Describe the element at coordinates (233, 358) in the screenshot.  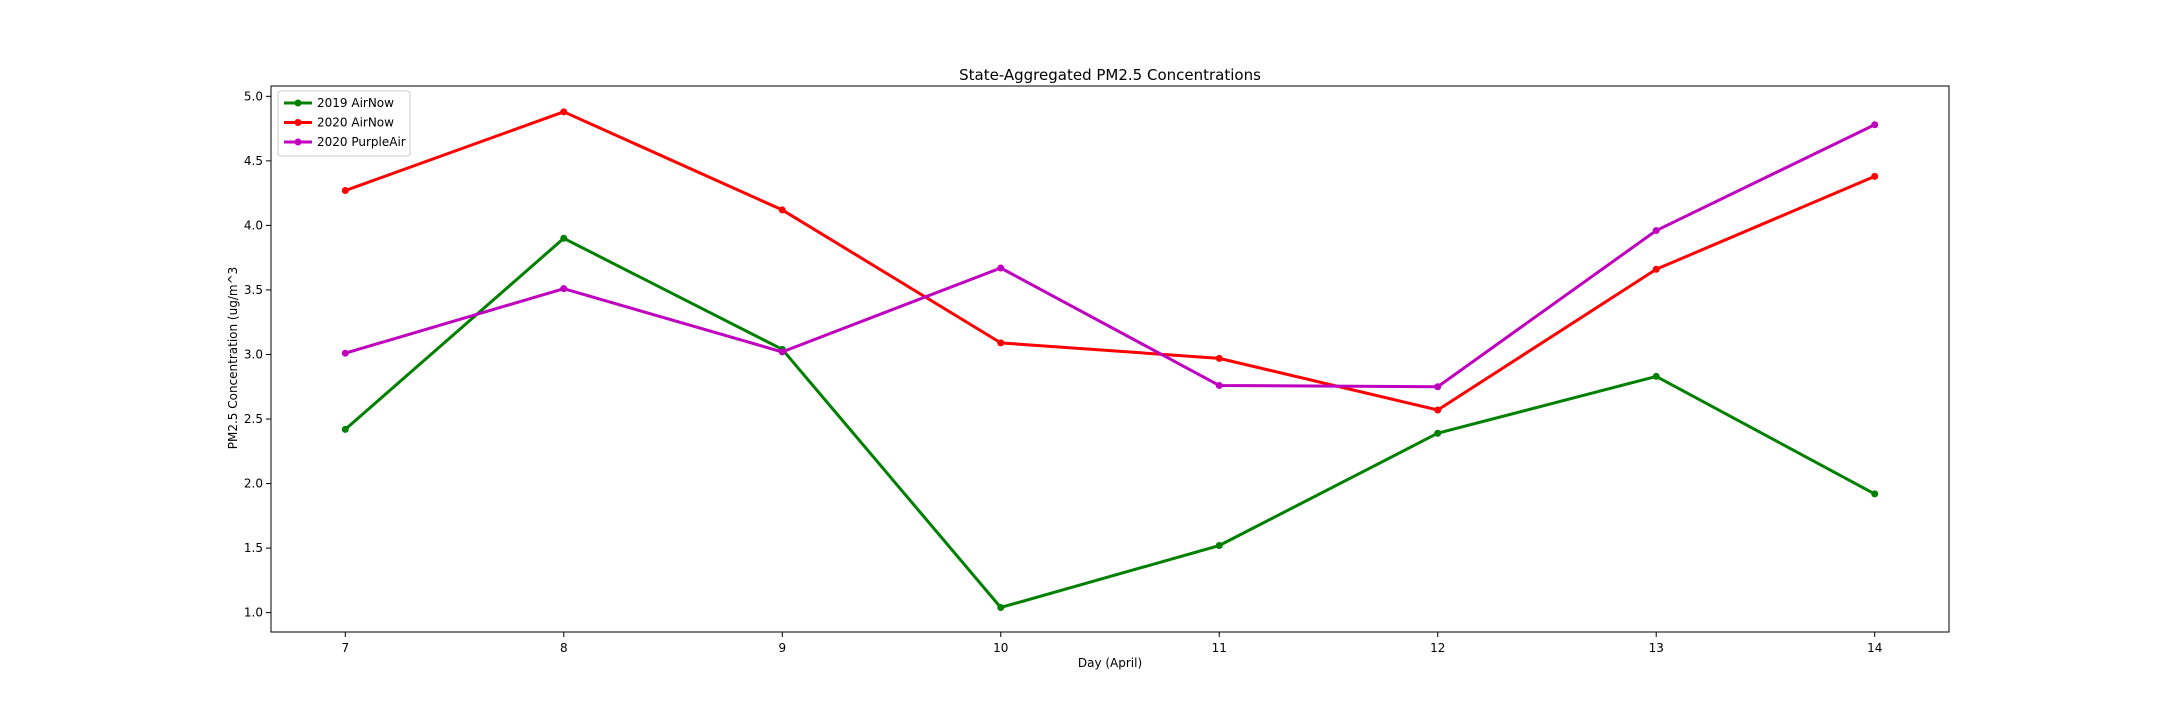
I see `y-axis-label: PM2.5 Concentration (ug/m^3` at that location.